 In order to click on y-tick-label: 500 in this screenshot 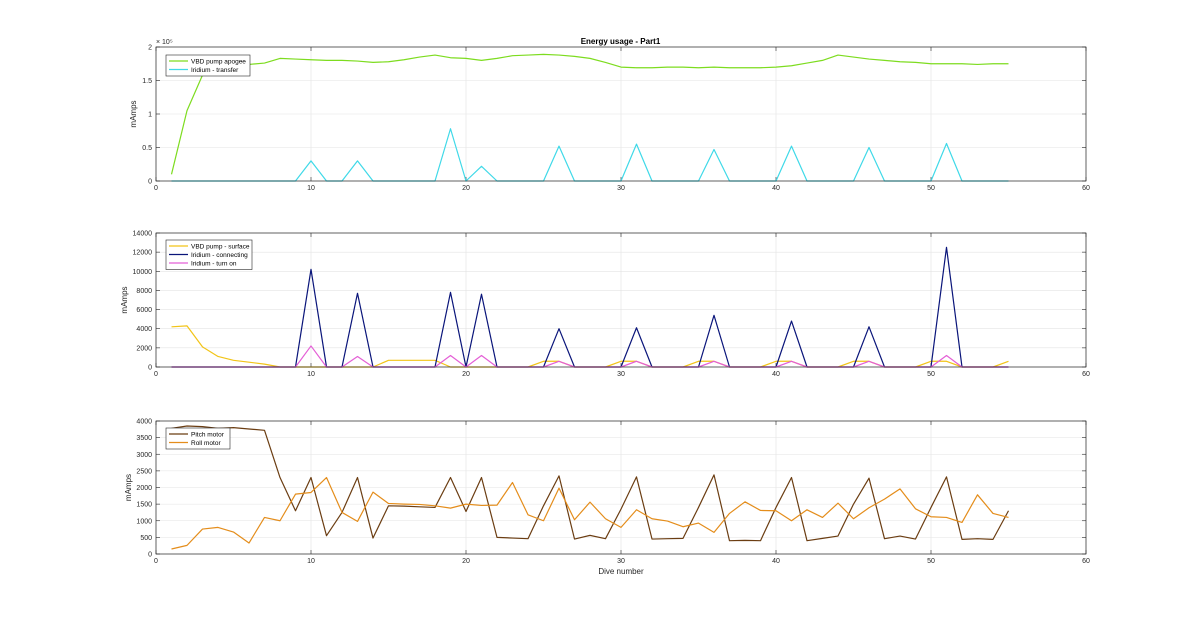, I will do `click(146, 538)`.